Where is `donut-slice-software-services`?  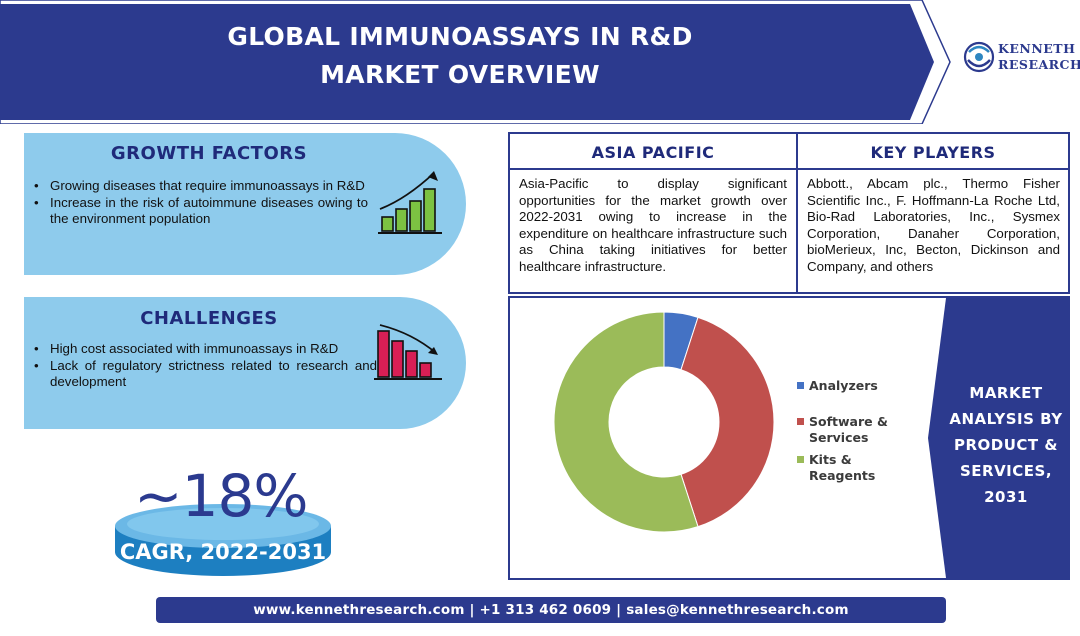 donut-slice-software-services is located at coordinates (727, 422).